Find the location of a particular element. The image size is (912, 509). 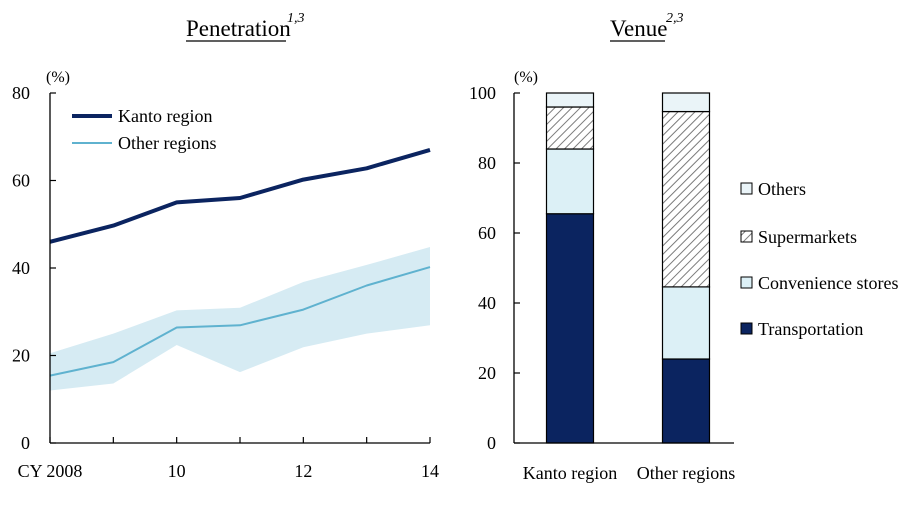

legend-label-others: Others is located at coordinates (782, 189).